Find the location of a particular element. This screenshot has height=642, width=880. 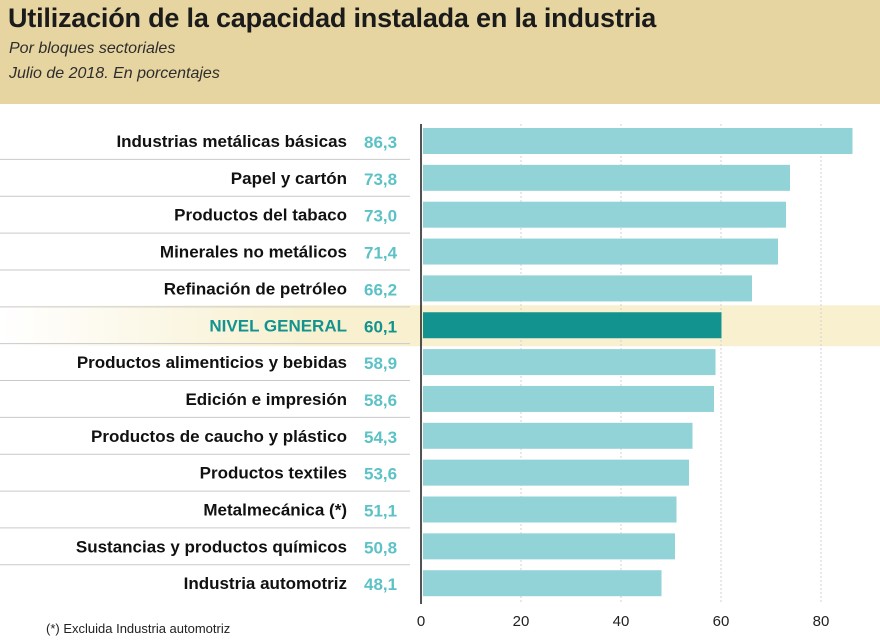

bar-metalmecanica is located at coordinates (550, 509).